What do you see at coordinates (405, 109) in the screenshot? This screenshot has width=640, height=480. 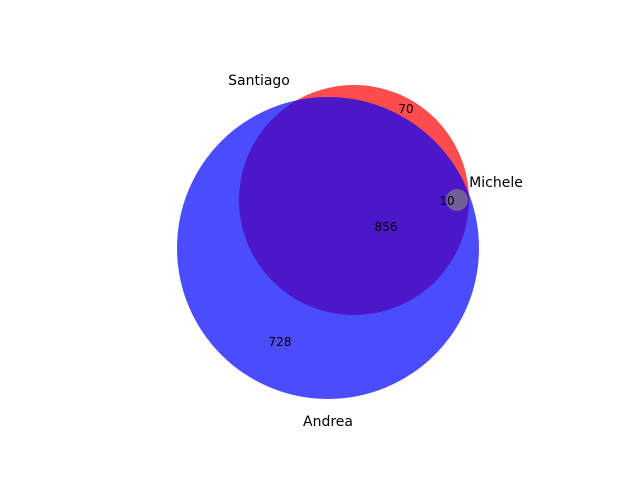 I see `region-label-santiago-only: 70` at bounding box center [405, 109].